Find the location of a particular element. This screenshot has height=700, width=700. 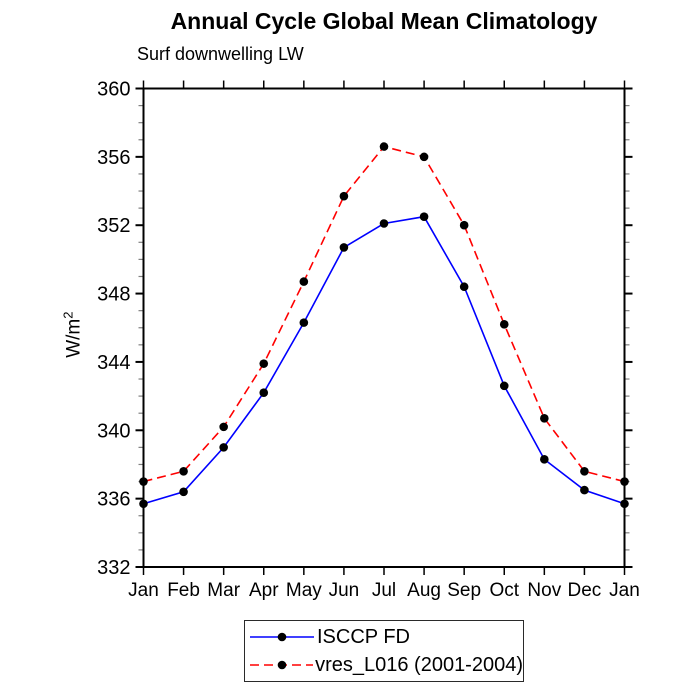

x-tick-label: Apr is located at coordinates (264, 590).